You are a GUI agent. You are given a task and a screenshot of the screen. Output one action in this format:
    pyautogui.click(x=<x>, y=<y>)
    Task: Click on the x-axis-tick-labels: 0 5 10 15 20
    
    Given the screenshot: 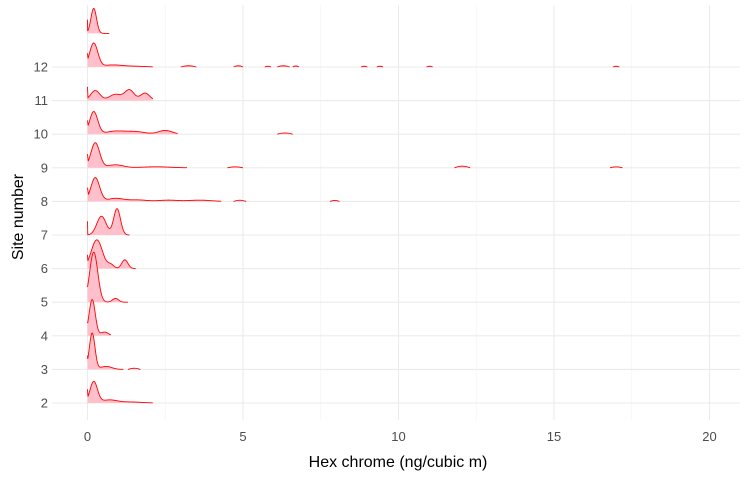 What is the action you would take?
    pyautogui.click(x=400, y=436)
    